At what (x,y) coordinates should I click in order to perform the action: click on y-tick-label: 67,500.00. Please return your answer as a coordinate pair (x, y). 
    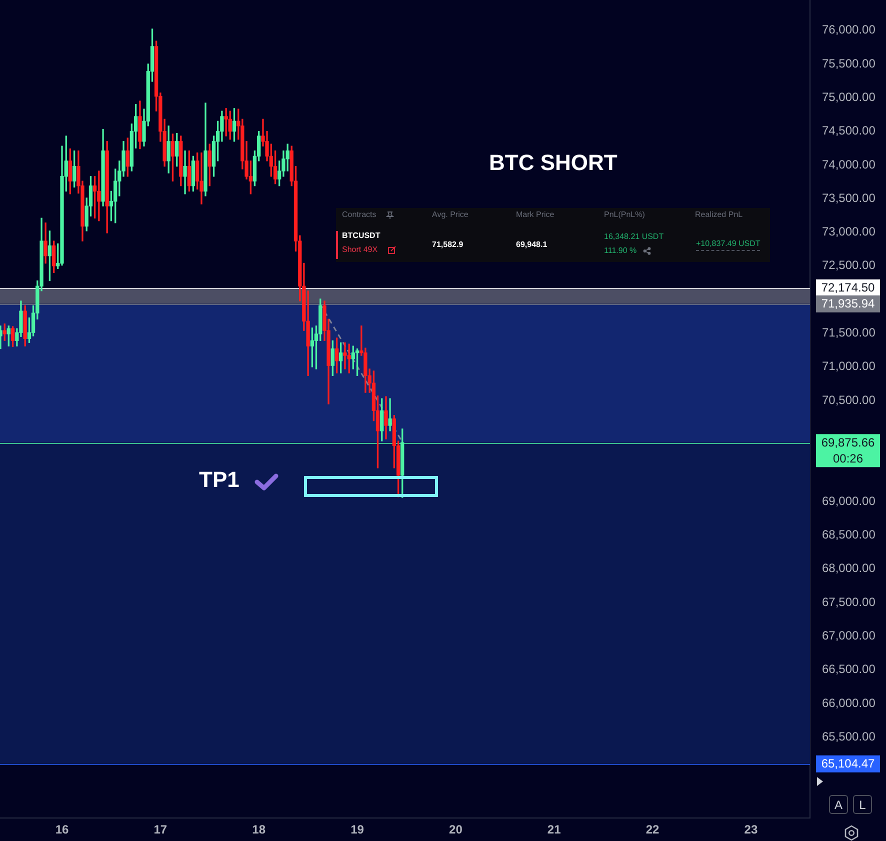
    Looking at the image, I should click on (849, 601).